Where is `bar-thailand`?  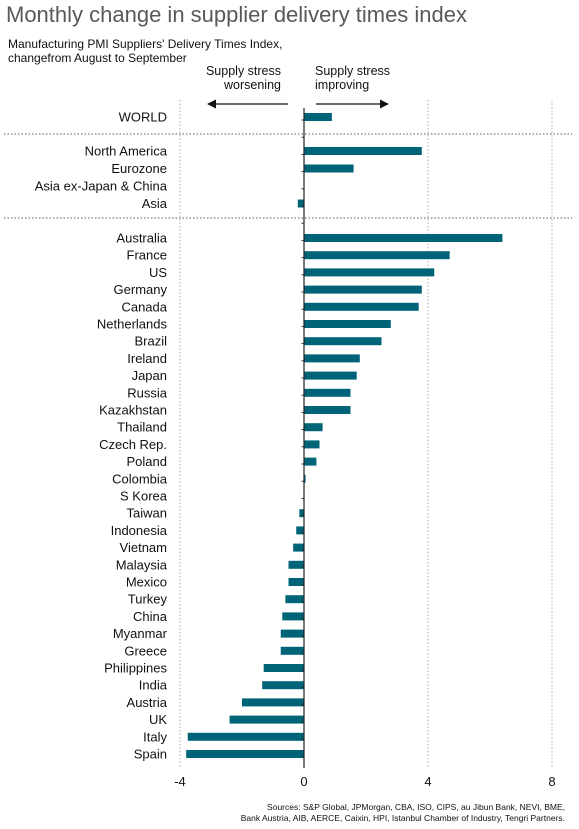 bar-thailand is located at coordinates (313, 427).